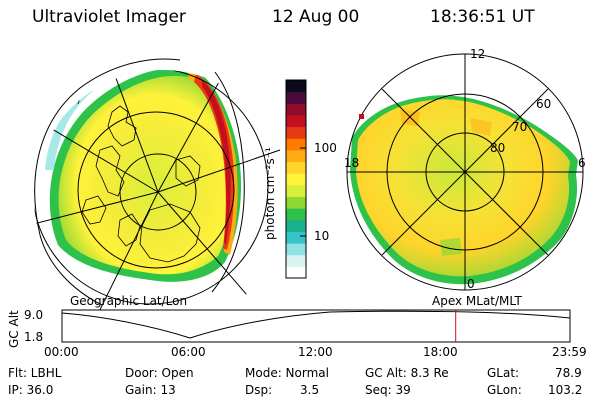  I want to click on mode-status: Mode: Normal, so click(287, 373).